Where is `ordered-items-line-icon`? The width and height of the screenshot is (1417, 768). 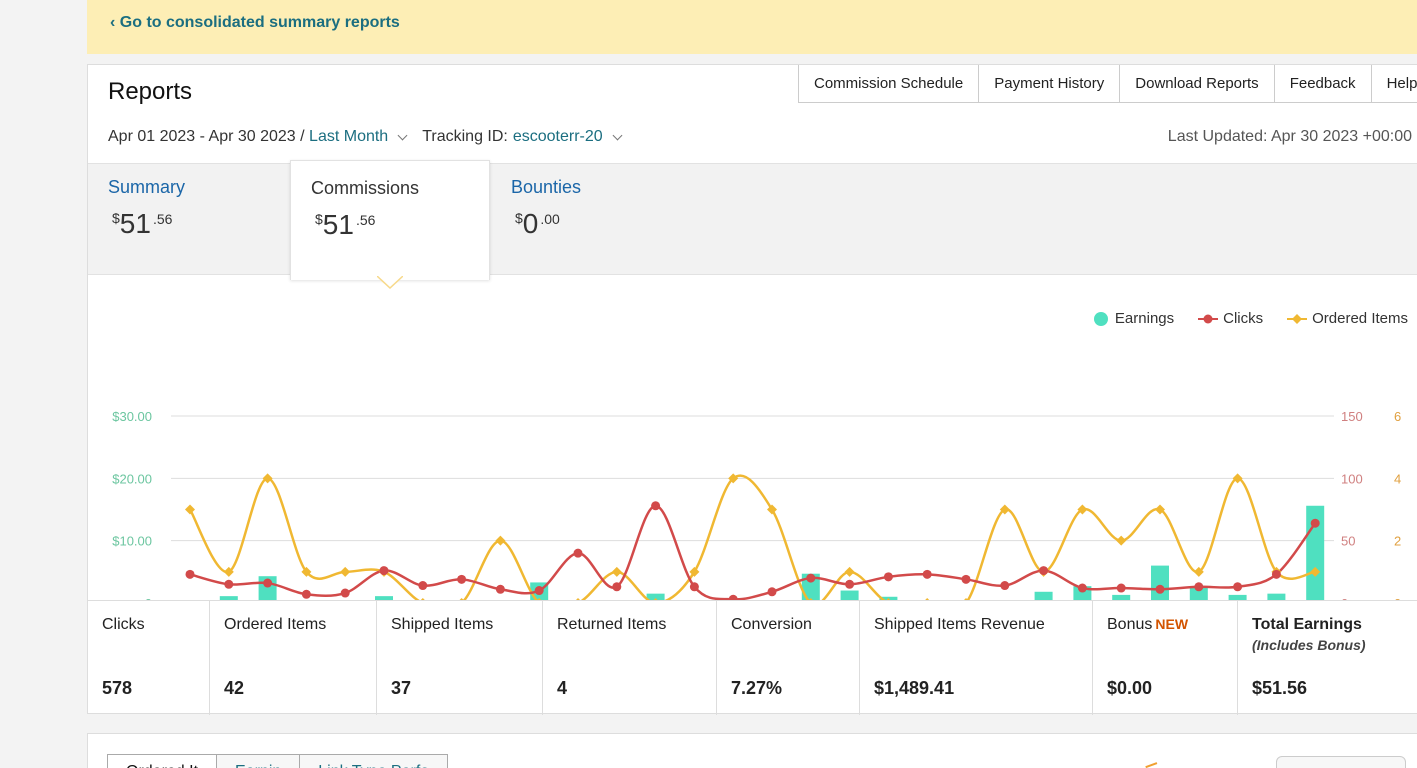
ordered-items-line-icon is located at coordinates (1297, 318).